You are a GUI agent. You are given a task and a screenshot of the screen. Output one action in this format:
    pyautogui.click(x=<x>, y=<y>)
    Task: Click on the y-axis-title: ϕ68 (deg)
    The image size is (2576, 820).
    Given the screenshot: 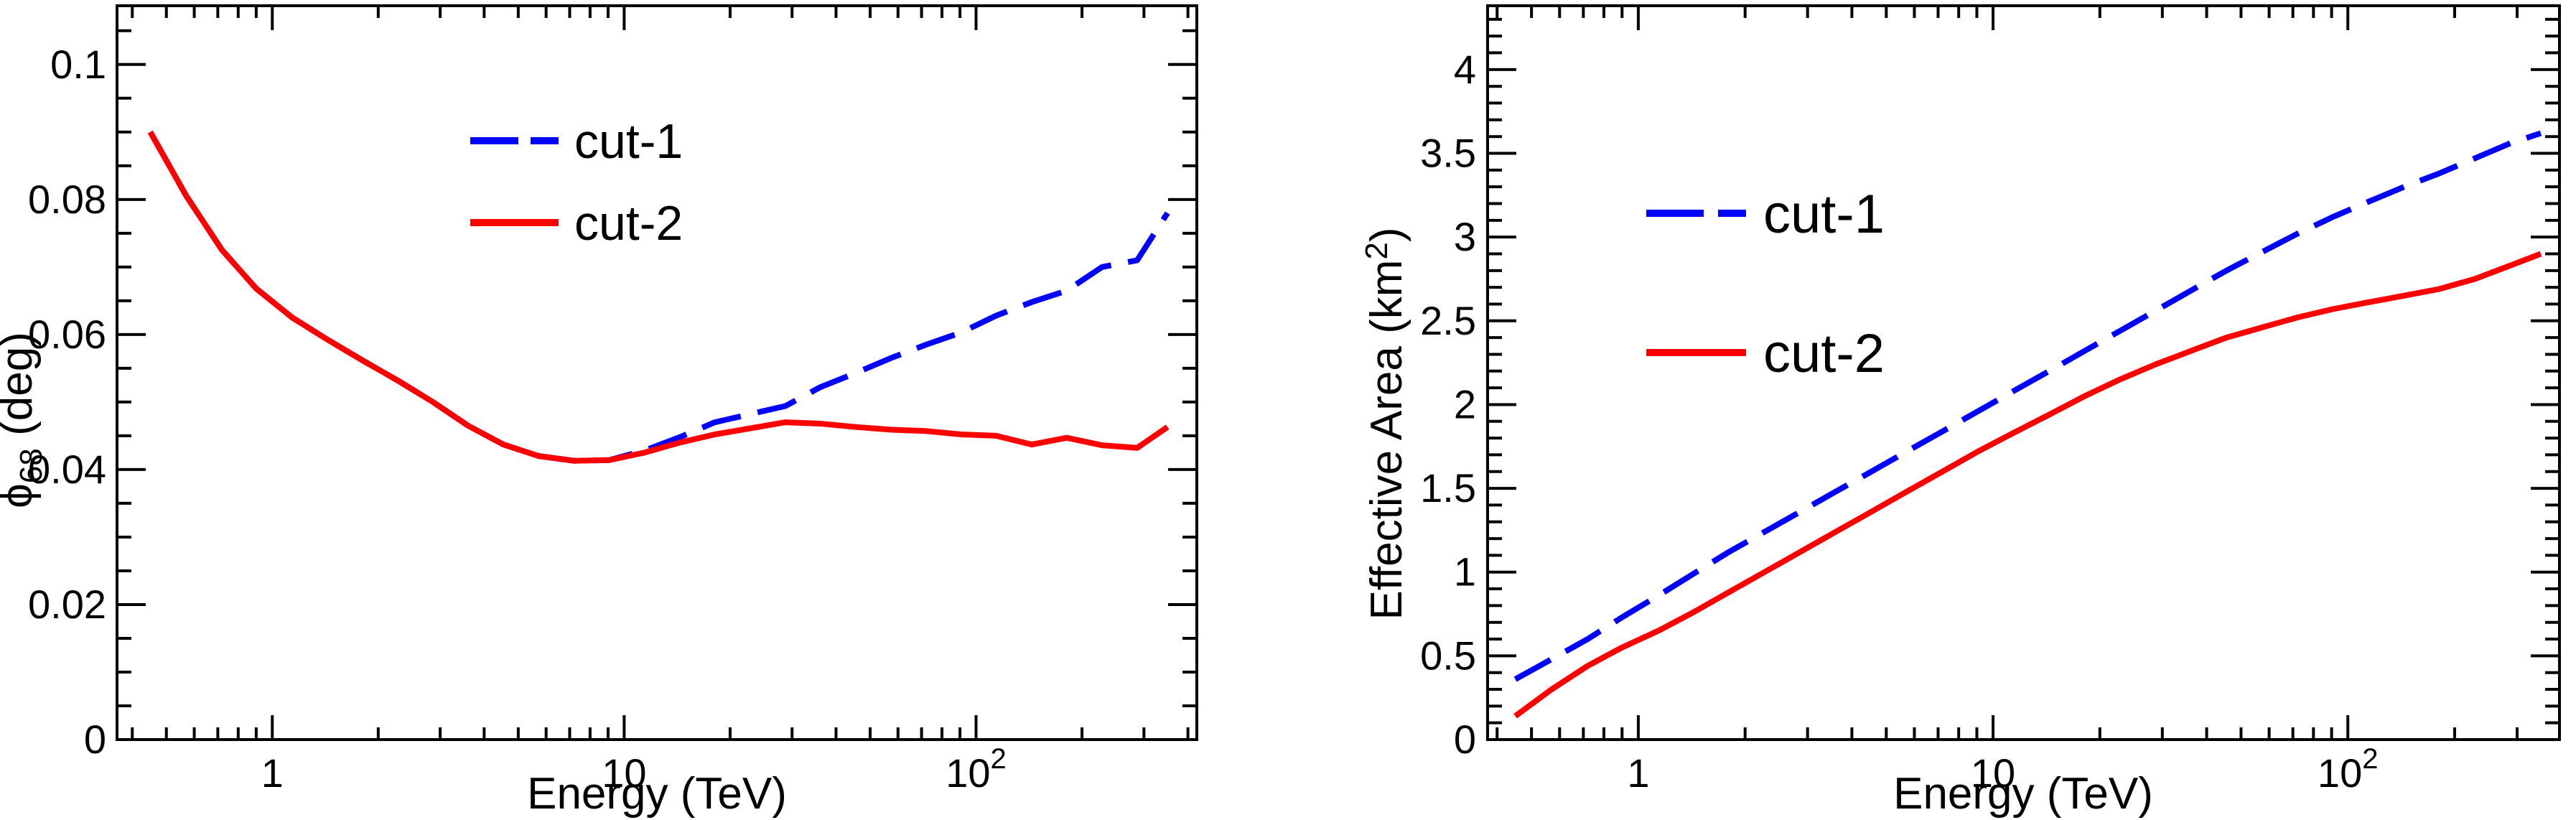 What is the action you would take?
    pyautogui.click(x=24, y=420)
    